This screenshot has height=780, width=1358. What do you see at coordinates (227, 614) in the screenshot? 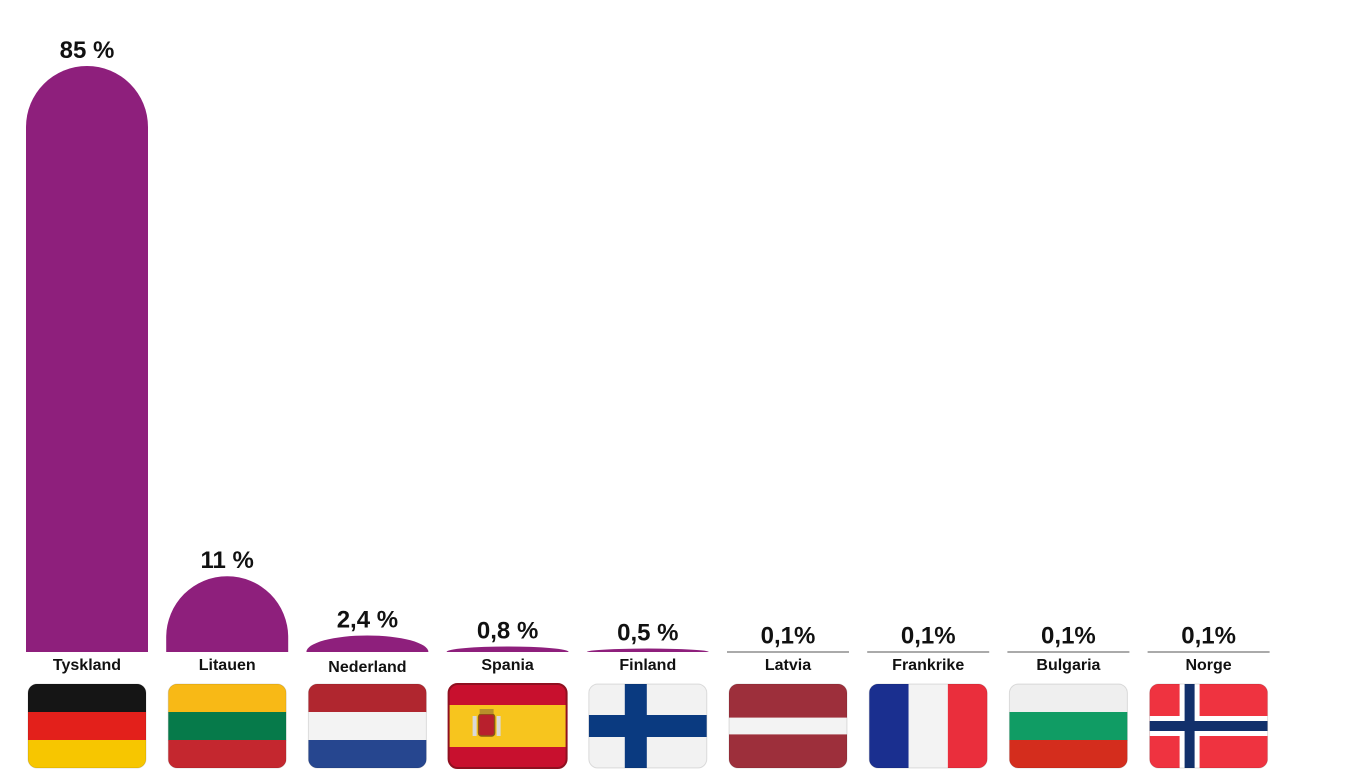
I see `bar-litauen` at bounding box center [227, 614].